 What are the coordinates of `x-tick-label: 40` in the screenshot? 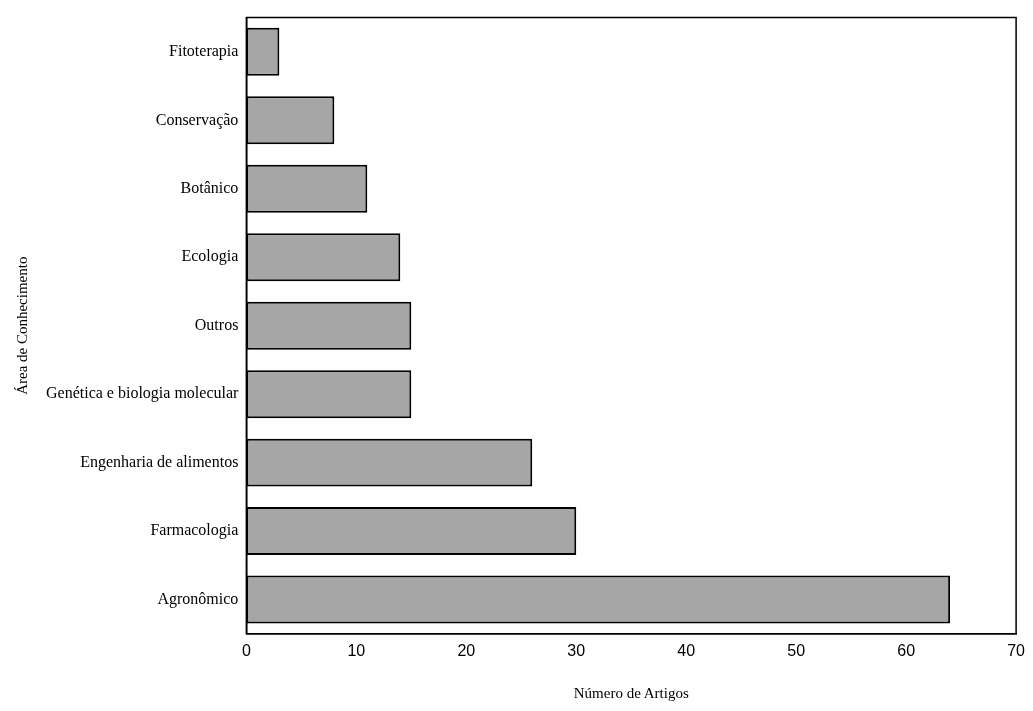 It's located at (686, 650).